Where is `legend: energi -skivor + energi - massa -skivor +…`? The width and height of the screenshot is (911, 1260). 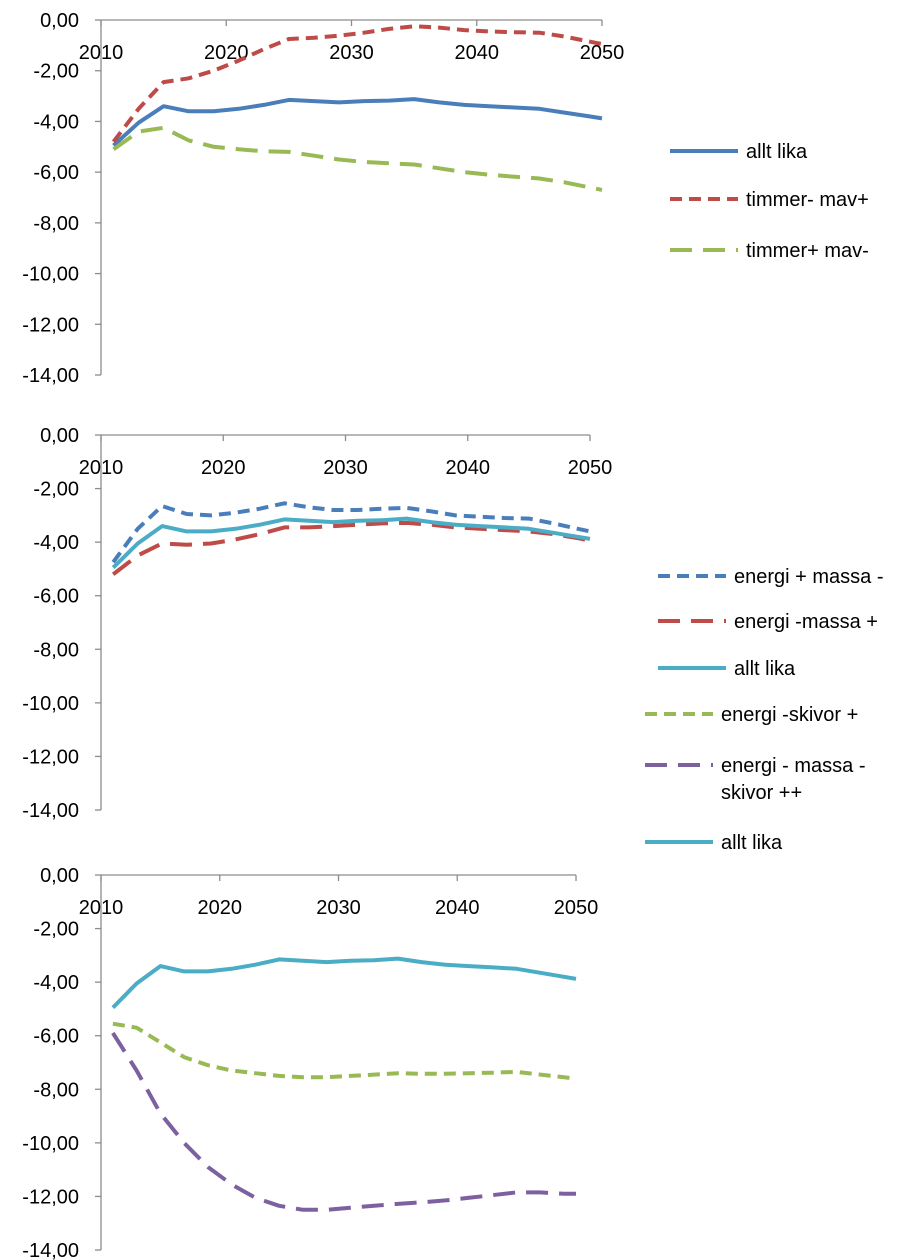
legend: energi -skivor + energi - massa -skivor +… is located at coordinates (755, 779).